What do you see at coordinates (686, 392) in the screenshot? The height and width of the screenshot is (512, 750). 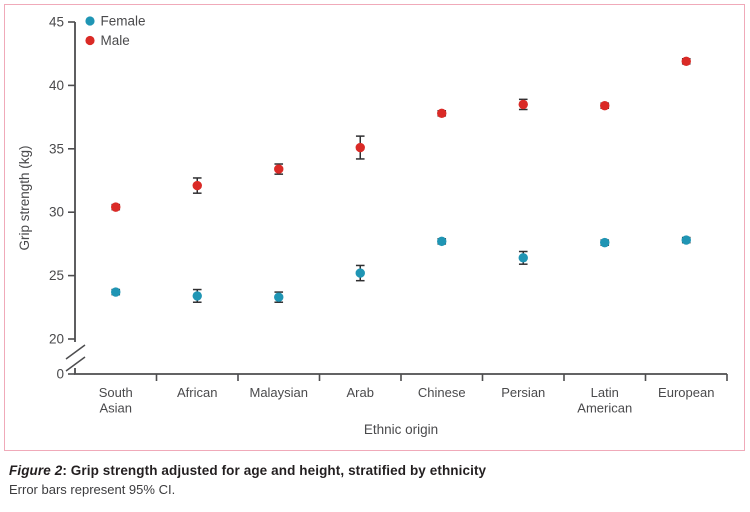 I see `x-category-label-european: European` at bounding box center [686, 392].